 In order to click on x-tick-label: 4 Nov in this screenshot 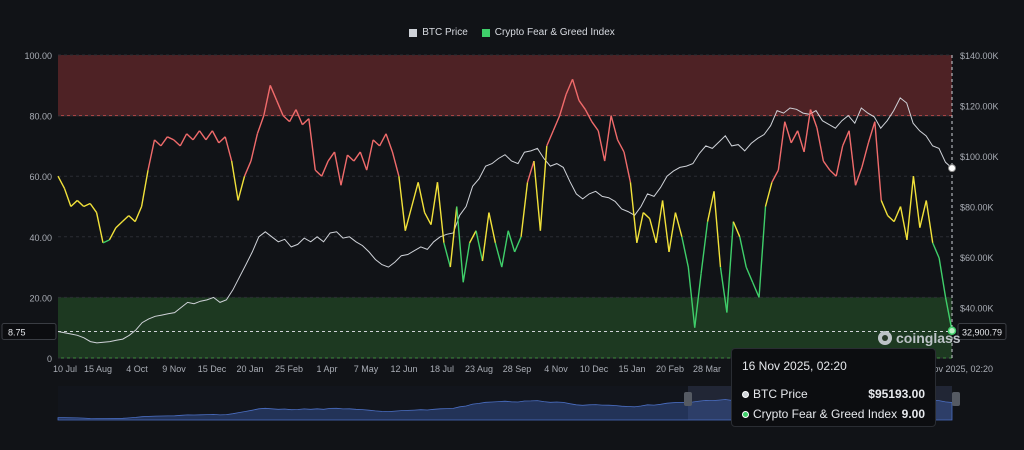, I will do `click(556, 369)`.